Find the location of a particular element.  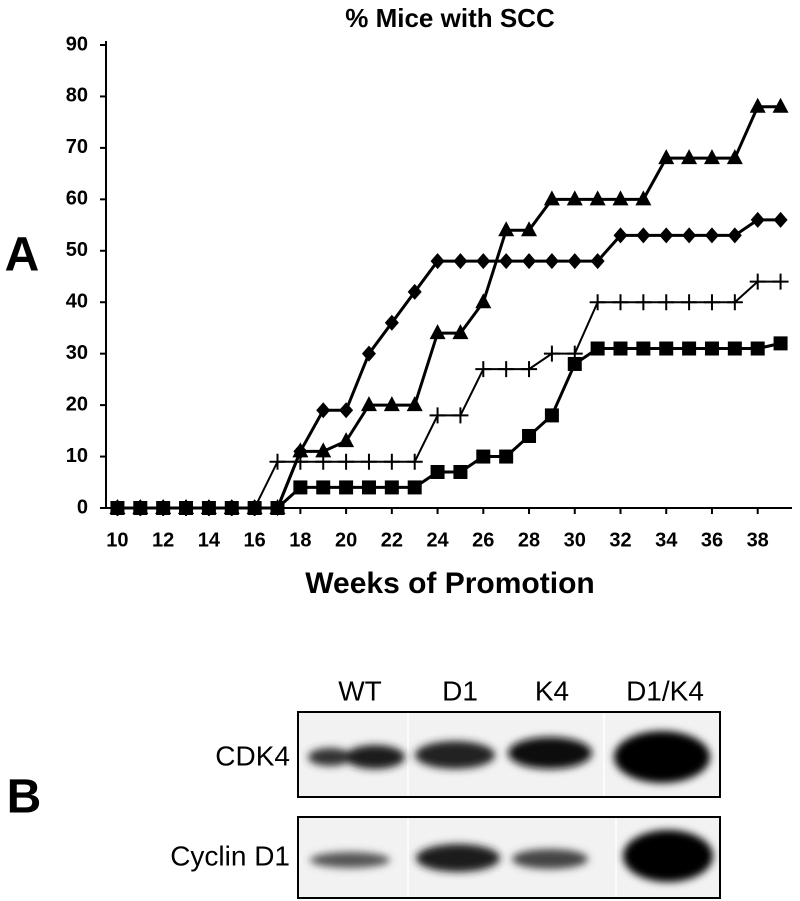

x-tick-label: 34 is located at coordinates (666, 540).